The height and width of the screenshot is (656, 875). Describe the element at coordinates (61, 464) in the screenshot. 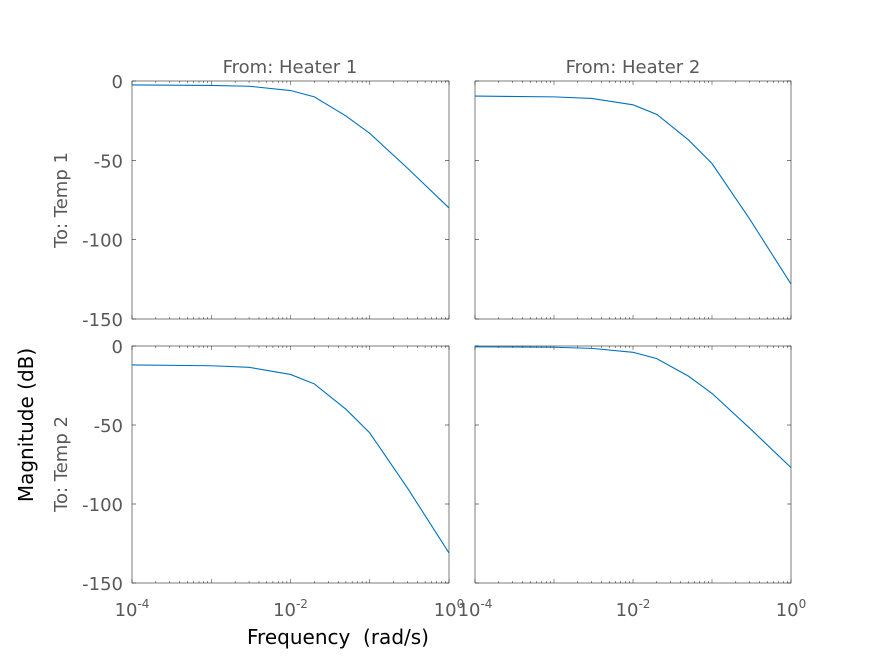

I see `row-label-temp-2: To: Temp 2` at that location.